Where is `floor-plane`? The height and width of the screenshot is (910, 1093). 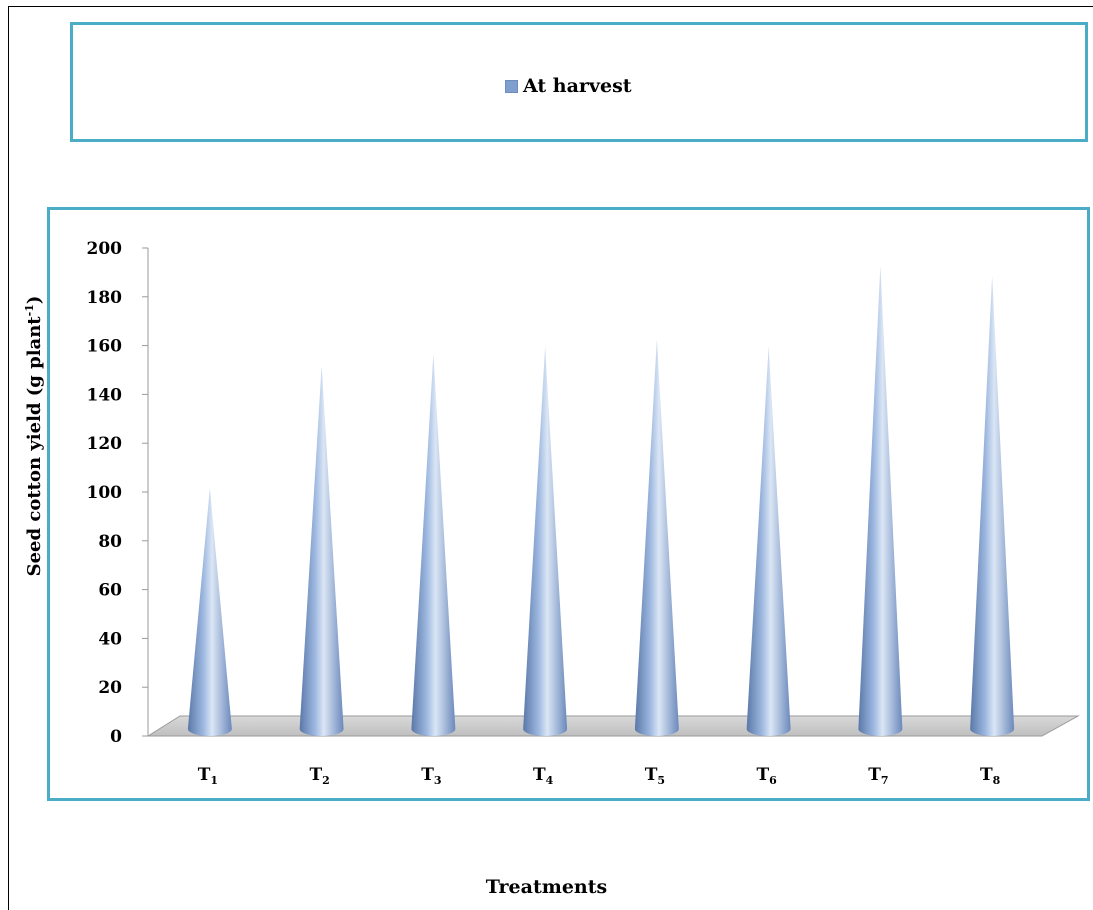
floor-plane is located at coordinates (613, 726).